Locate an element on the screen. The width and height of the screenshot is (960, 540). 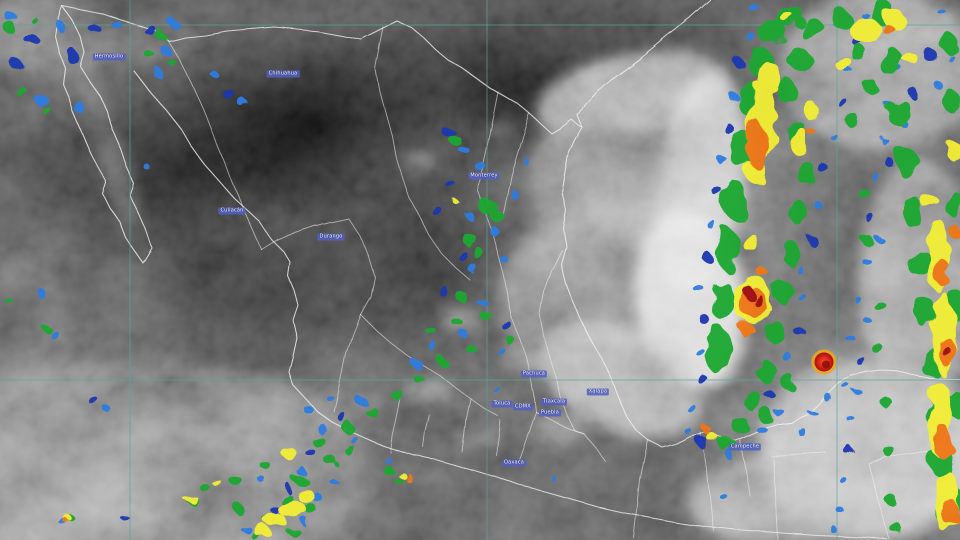
border-guatemala is located at coordinates (857, 495).